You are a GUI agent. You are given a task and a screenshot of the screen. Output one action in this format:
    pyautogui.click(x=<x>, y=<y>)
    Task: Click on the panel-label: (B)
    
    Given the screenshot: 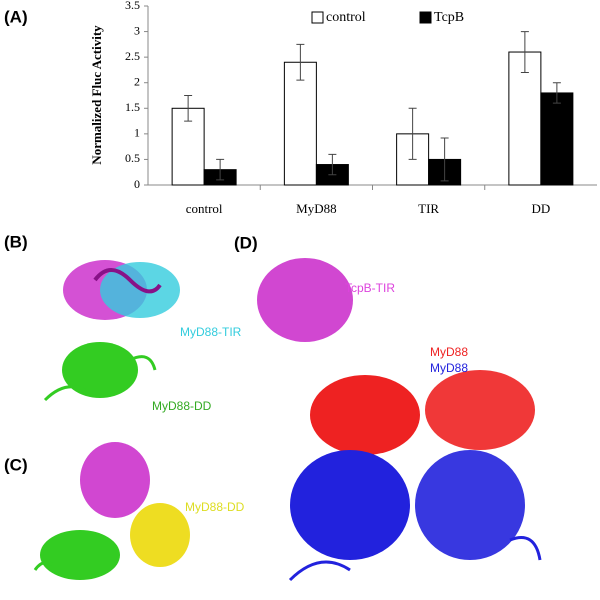 What is the action you would take?
    pyautogui.click(x=16, y=241)
    